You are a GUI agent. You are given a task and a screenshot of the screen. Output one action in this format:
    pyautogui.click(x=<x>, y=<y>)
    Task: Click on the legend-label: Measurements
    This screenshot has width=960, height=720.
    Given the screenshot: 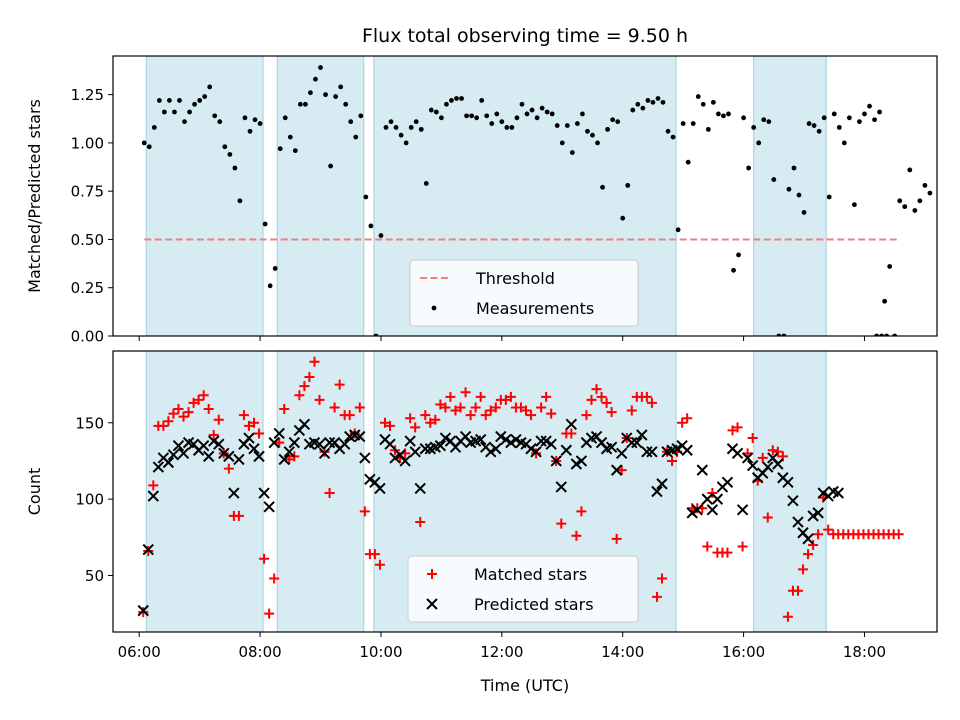 What is the action you would take?
    pyautogui.click(x=535, y=308)
    